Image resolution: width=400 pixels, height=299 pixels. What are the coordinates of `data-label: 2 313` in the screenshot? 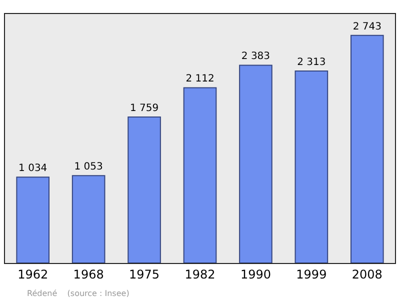 It's located at (311, 62).